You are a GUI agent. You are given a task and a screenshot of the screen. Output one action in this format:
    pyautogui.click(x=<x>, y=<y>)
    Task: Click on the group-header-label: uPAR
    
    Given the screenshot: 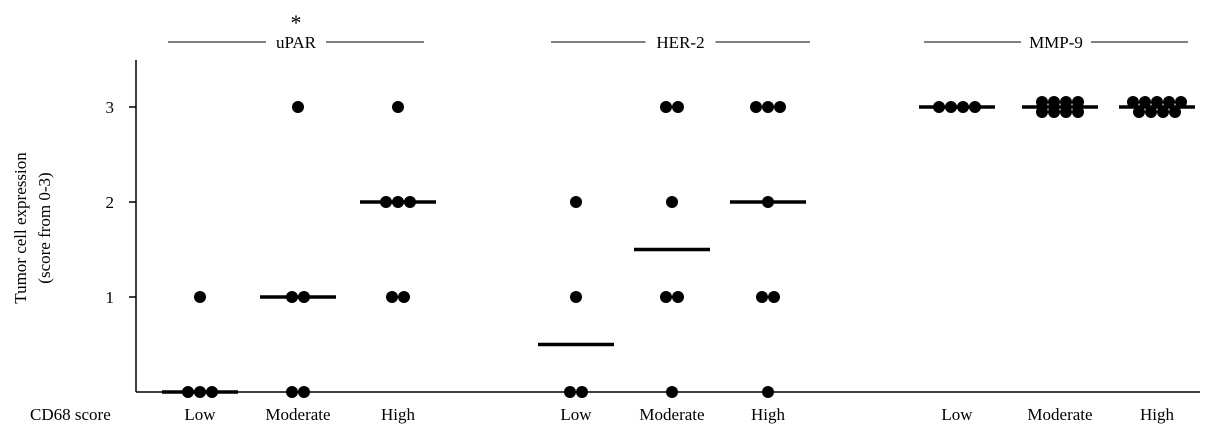 What is the action you would take?
    pyautogui.click(x=296, y=42)
    